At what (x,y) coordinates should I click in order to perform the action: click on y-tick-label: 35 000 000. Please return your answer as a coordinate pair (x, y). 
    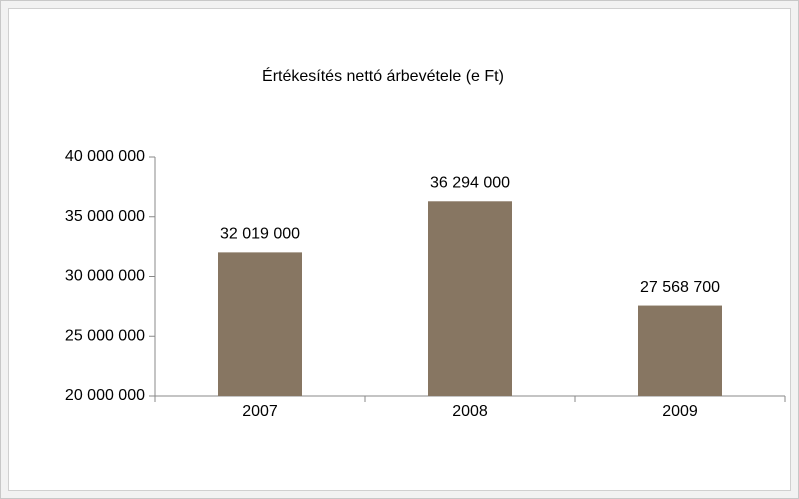
    Looking at the image, I should click on (105, 216).